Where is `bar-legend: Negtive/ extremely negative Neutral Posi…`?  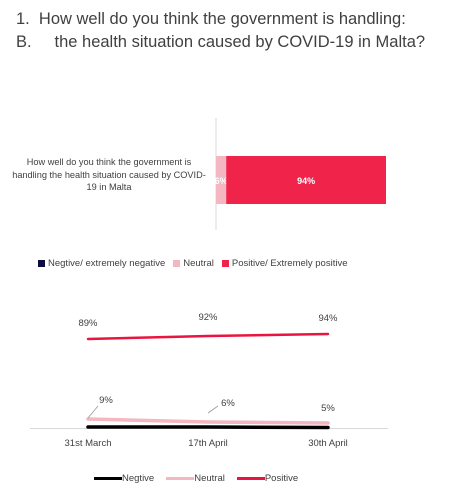 bar-legend: Negtive/ extremely negative Neutral Posi… is located at coordinates (196, 263).